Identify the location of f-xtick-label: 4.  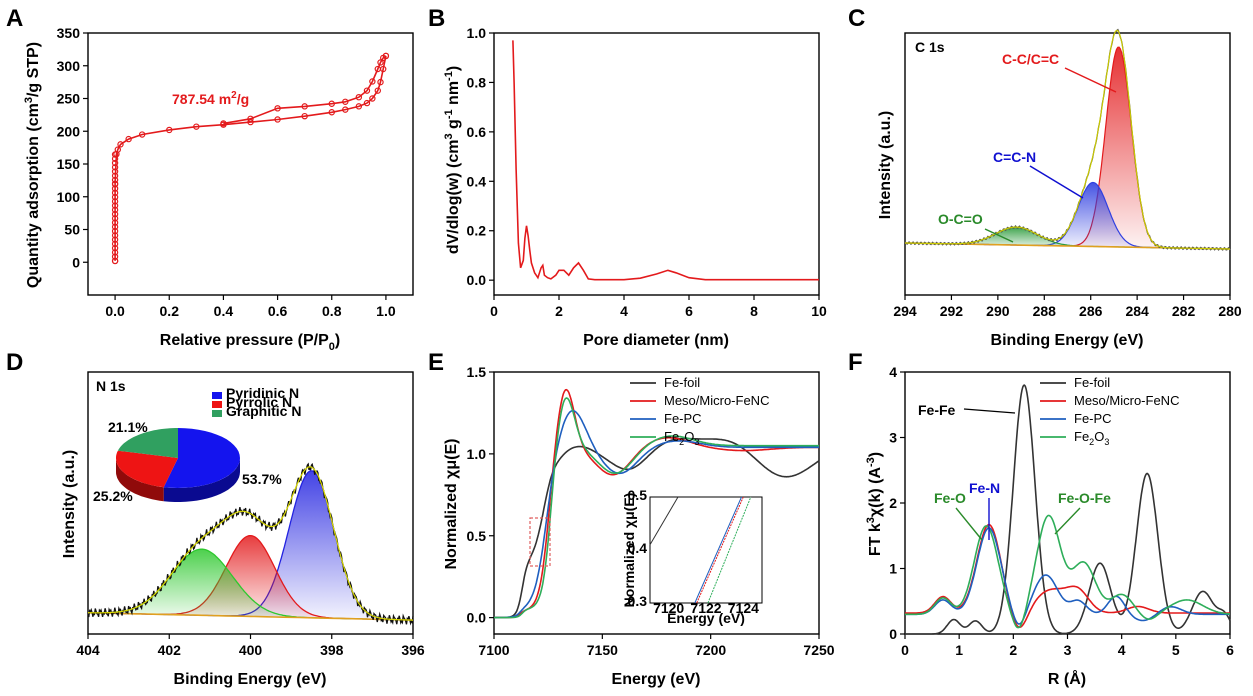
(1122, 650).